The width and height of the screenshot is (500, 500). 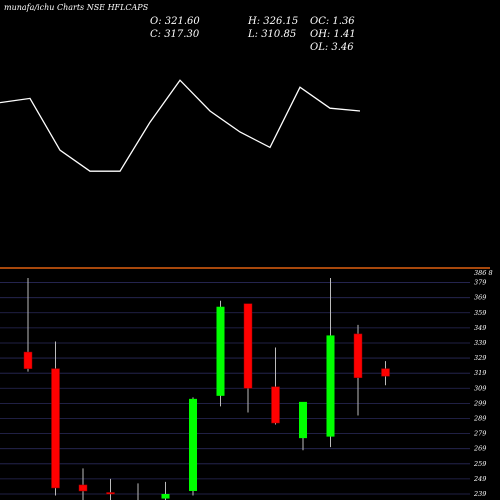 What do you see at coordinates (480, 328) in the screenshot?
I see `y-tick-label: 349` at bounding box center [480, 328].